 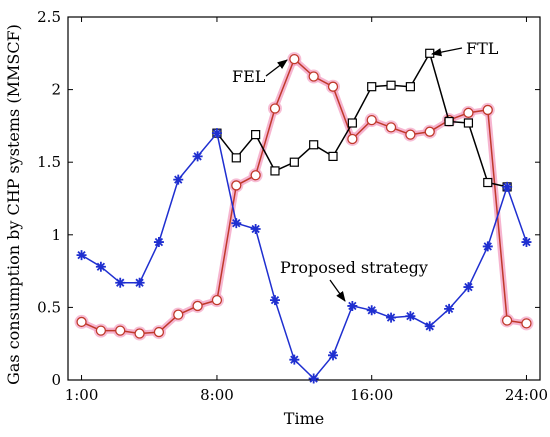 What do you see at coordinates (56, 90) in the screenshot?
I see `y-tick-label: 2` at bounding box center [56, 90].